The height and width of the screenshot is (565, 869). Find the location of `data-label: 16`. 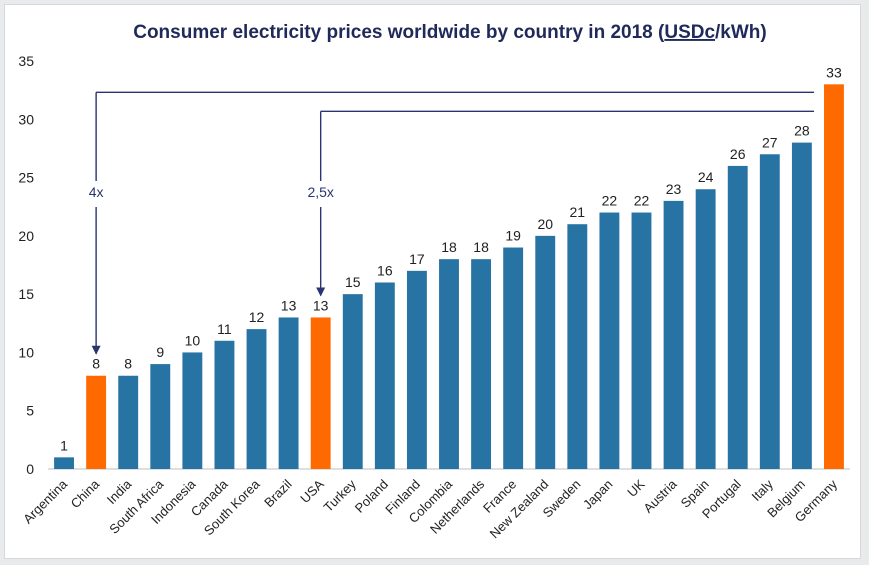

data-label: 16 is located at coordinates (385, 270).